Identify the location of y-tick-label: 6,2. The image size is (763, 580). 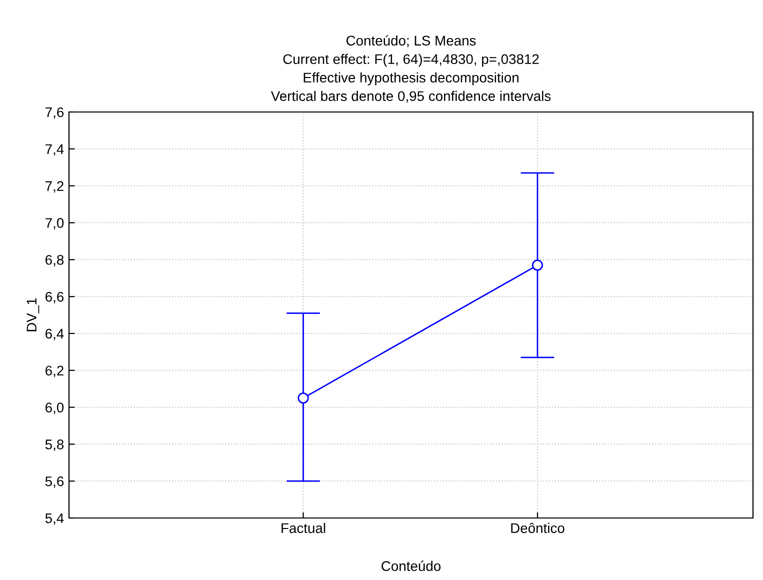
(55, 372).